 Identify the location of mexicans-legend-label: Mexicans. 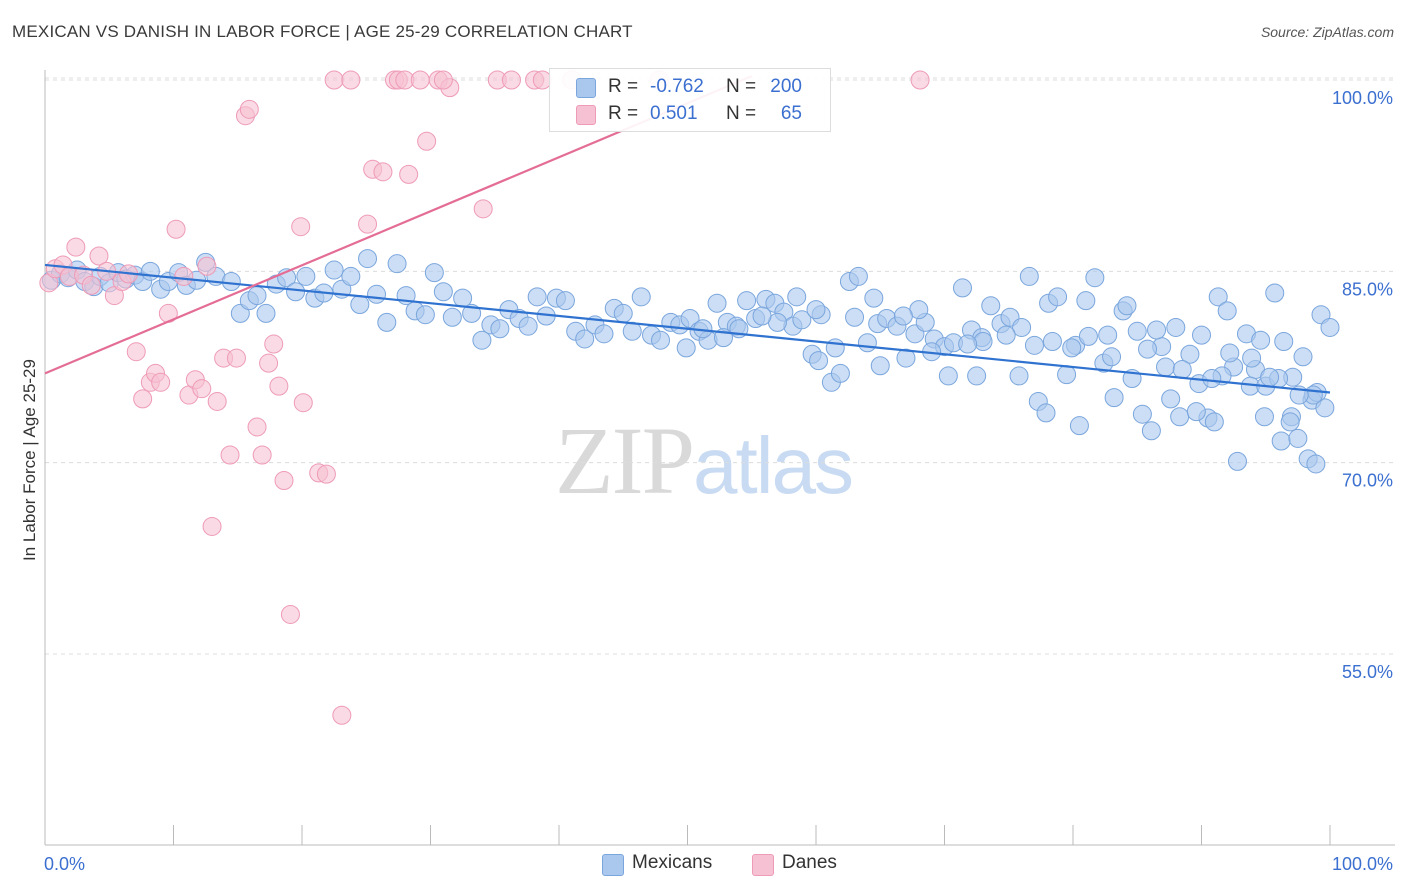
(672, 862).